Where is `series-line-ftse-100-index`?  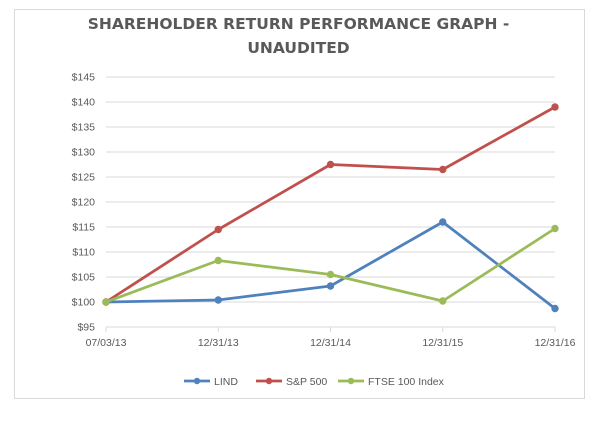 series-line-ftse-100-index is located at coordinates (330, 265).